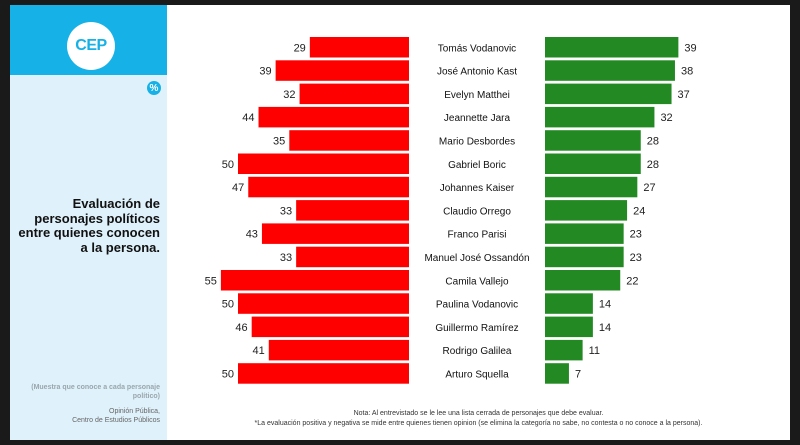 The height and width of the screenshot is (445, 800). I want to click on percent-icon: %, so click(154, 88).